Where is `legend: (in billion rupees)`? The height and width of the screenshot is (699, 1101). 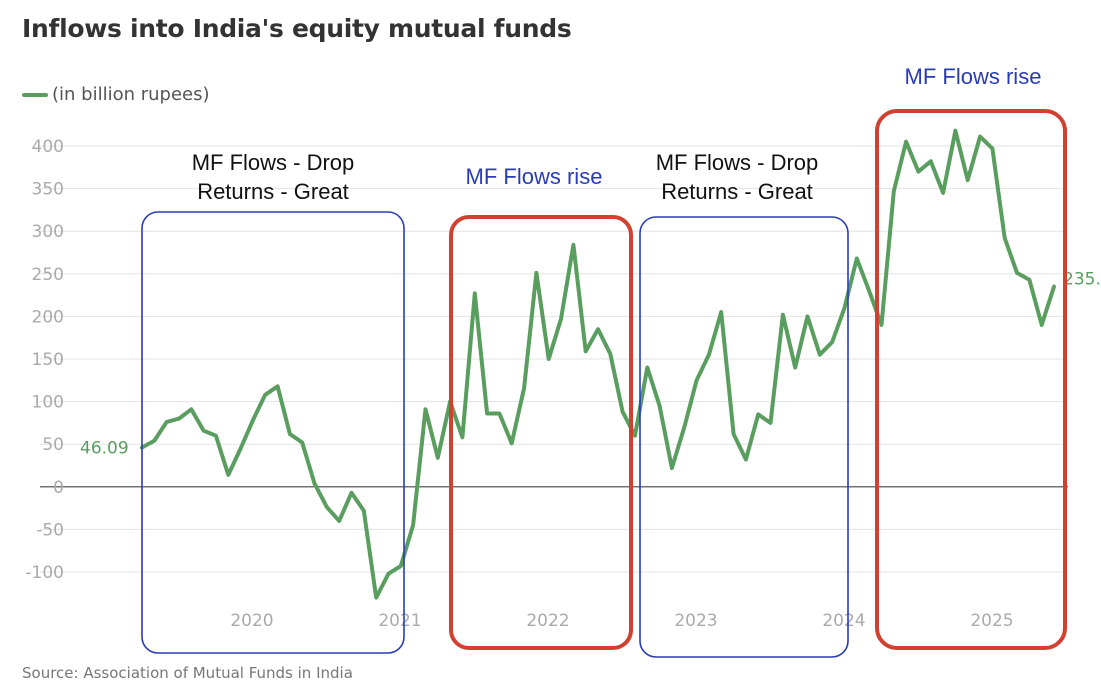 legend: (in billion rupees) is located at coordinates (116, 94).